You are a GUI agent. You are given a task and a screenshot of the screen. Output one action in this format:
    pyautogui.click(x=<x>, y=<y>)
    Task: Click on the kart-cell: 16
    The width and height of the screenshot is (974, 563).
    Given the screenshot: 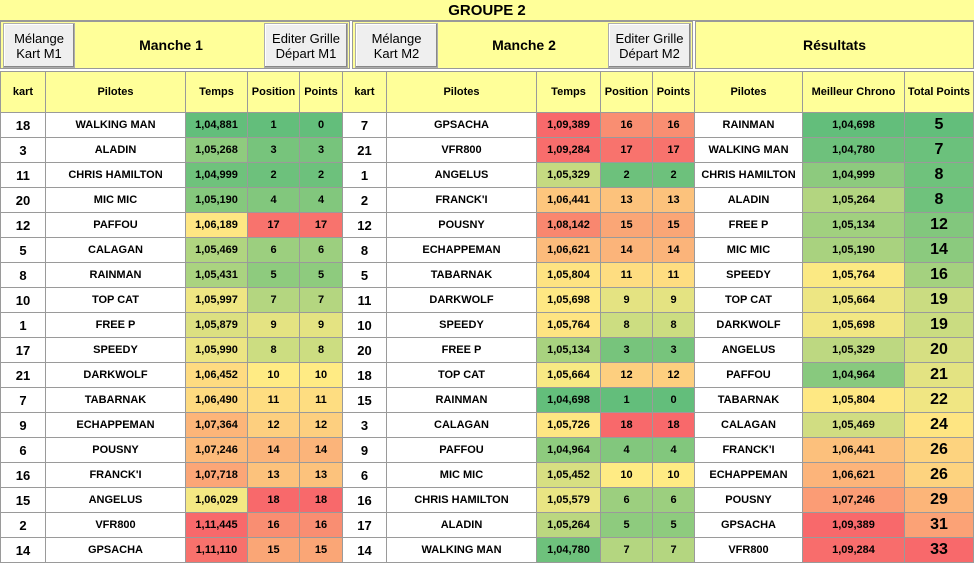 What is the action you would take?
    pyautogui.click(x=23, y=475)
    